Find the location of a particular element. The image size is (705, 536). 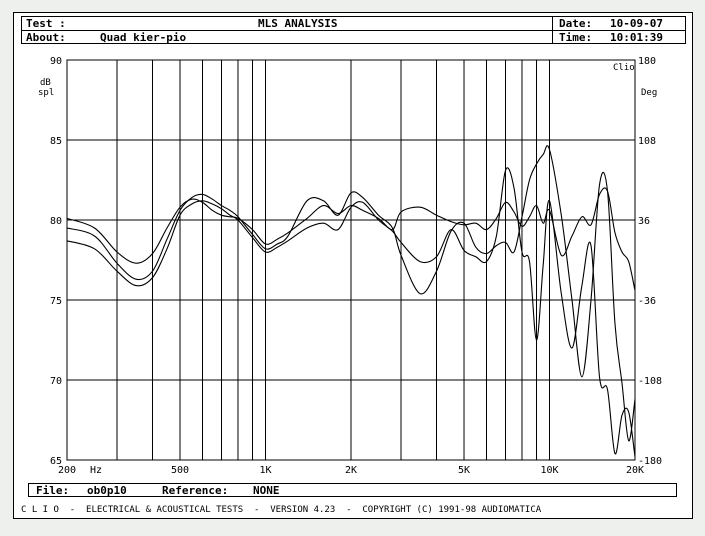

y2-tick-label: 108 is located at coordinates (647, 141).